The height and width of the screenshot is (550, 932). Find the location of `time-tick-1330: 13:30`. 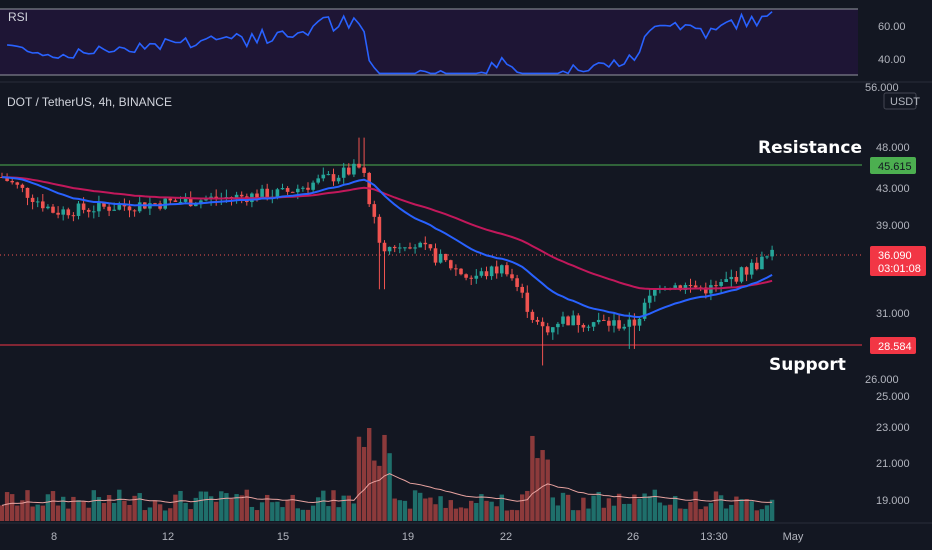

time-tick-1330: 13:30 is located at coordinates (714, 537).